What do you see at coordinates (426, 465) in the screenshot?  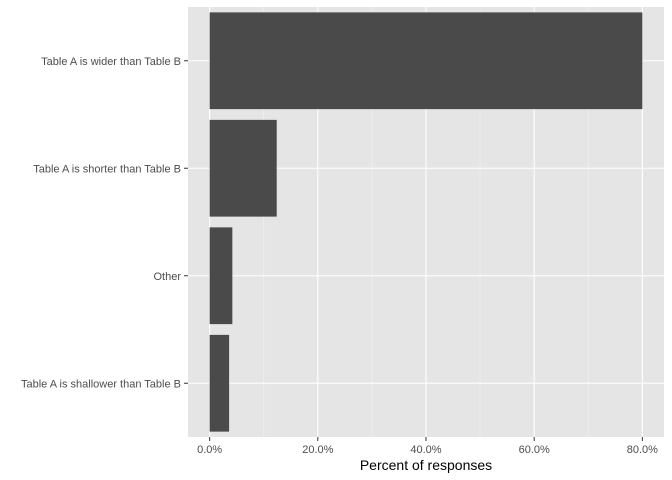 I see `x-axis-title: Percent of responses` at bounding box center [426, 465].